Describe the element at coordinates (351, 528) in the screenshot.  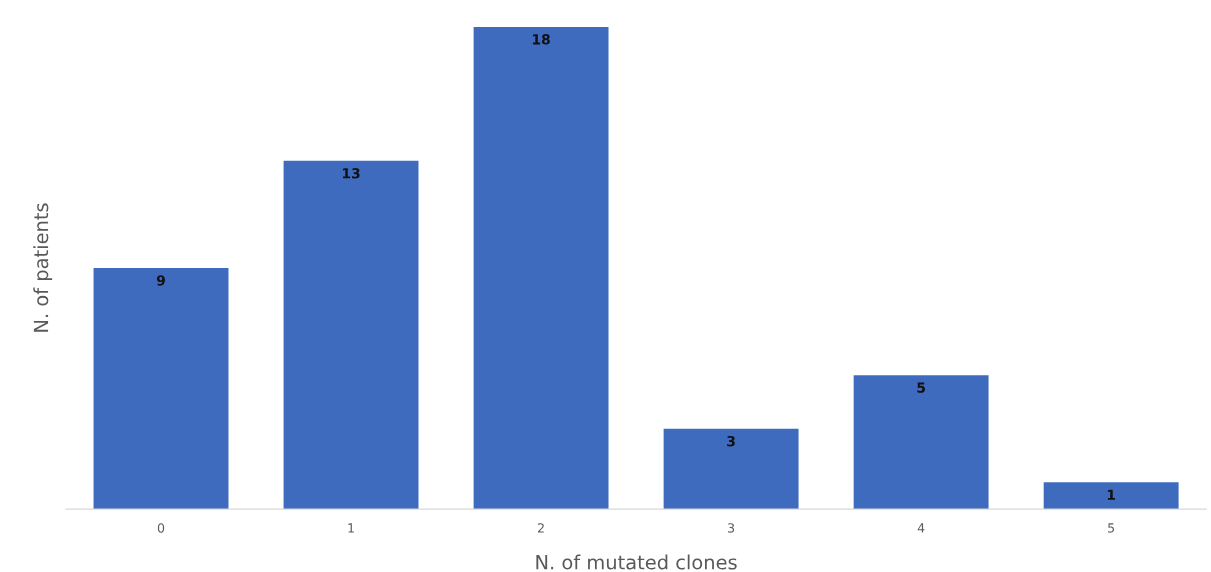
I see `x-tick-label: 1` at that location.